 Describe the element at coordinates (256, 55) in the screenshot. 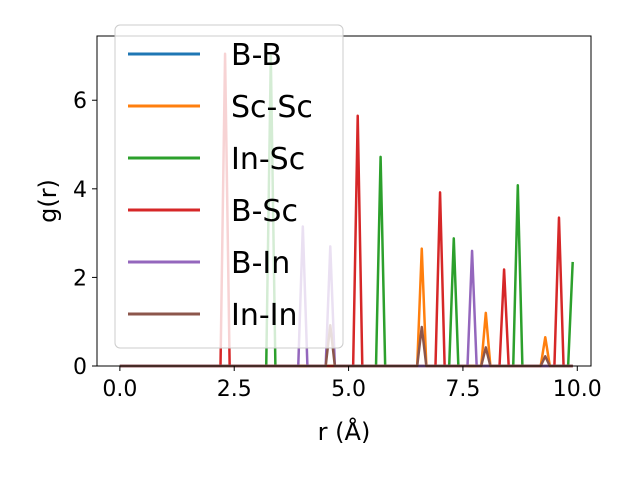

I see `legend-label: B-B` at that location.